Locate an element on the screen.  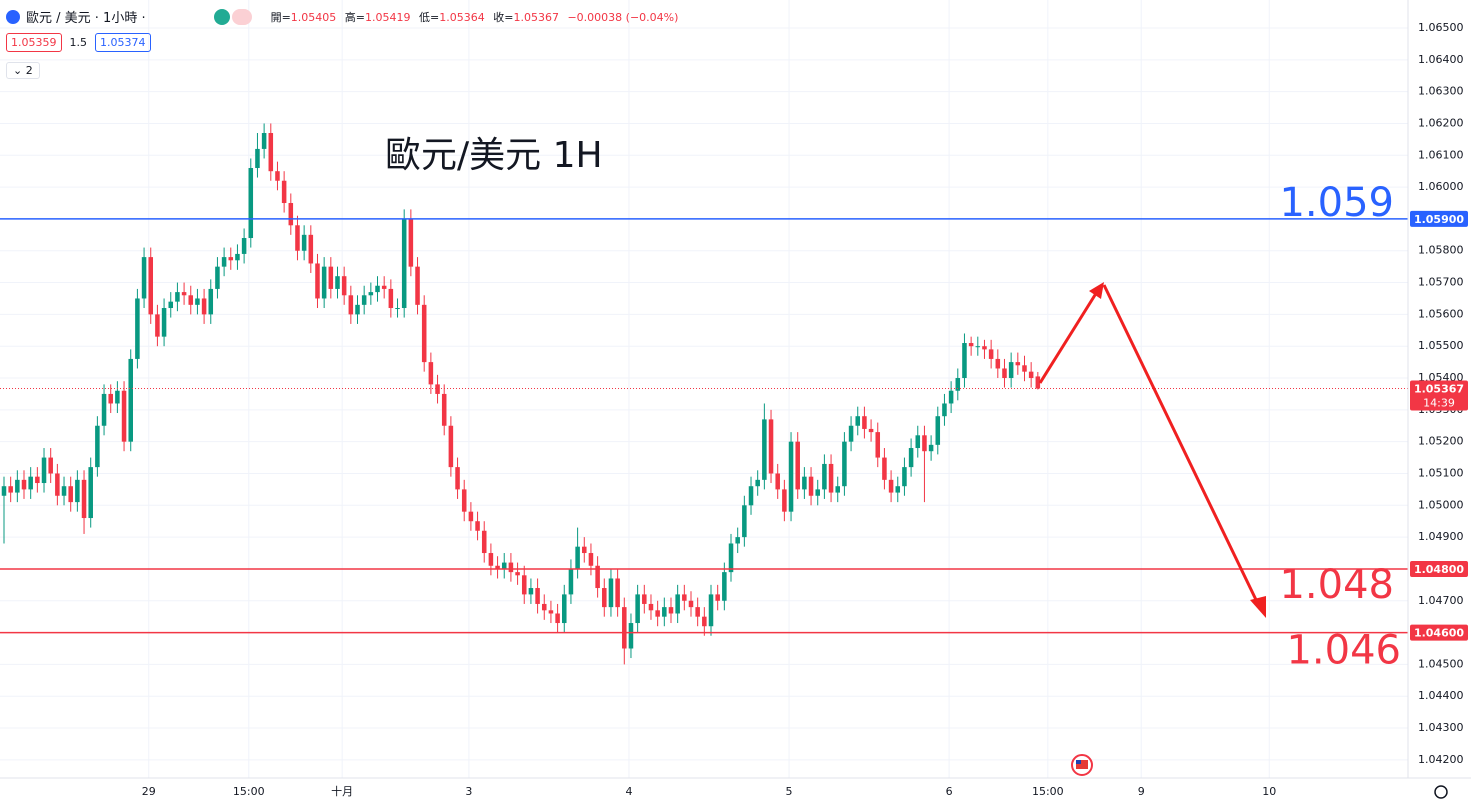
flag-canton is located at coordinates (1078, 762).